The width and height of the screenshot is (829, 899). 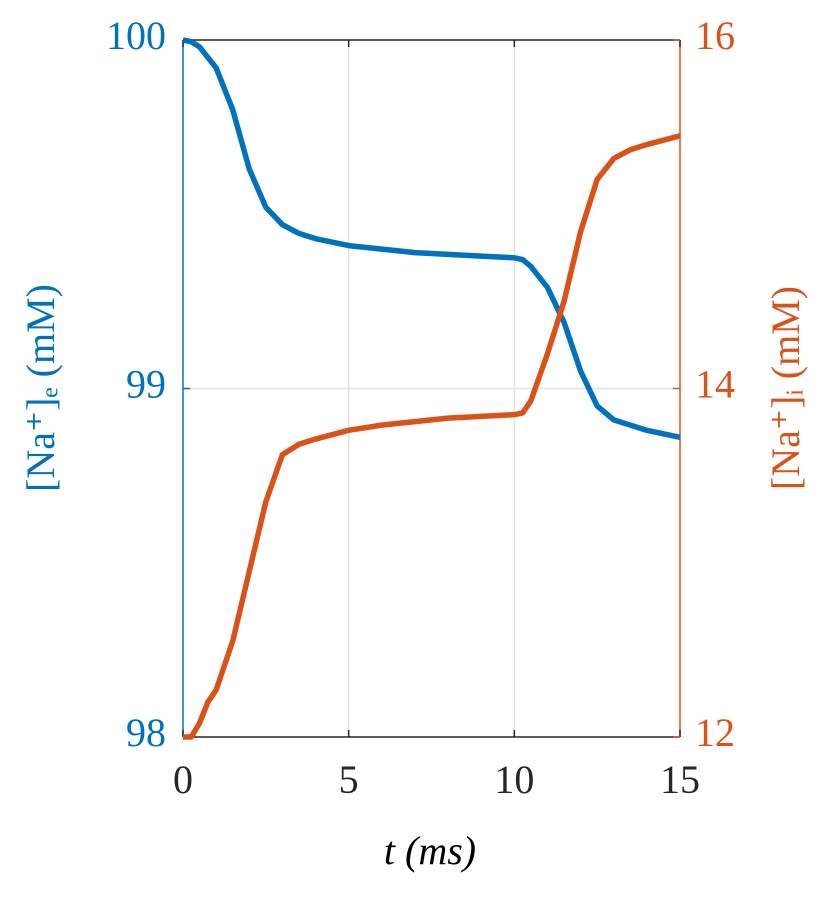 What do you see at coordinates (785, 388) in the screenshot?
I see `y2-axis-label: [Na⁺]ᵢ (mM)` at bounding box center [785, 388].